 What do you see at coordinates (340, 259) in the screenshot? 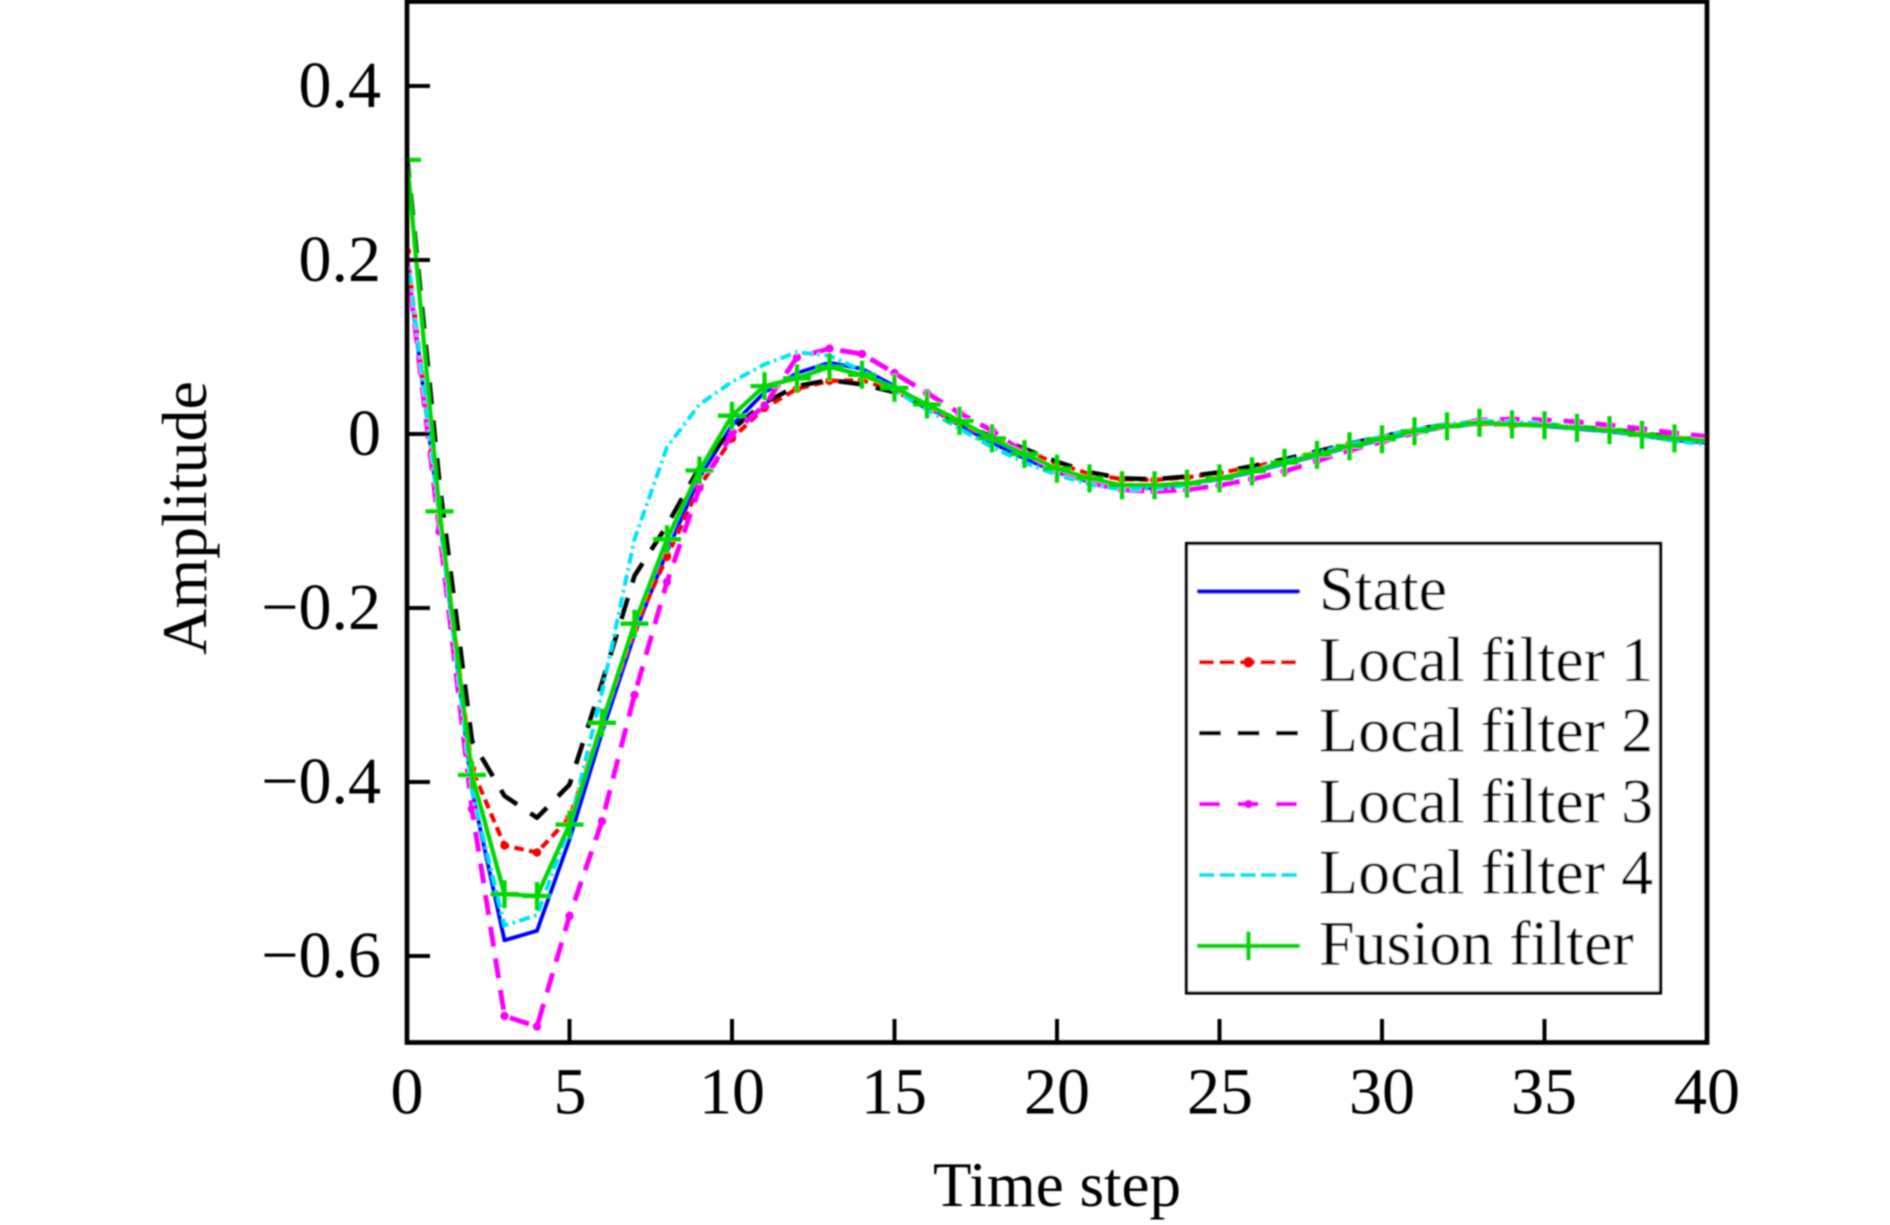
I see `svg-text: 0.2` at bounding box center [340, 259].